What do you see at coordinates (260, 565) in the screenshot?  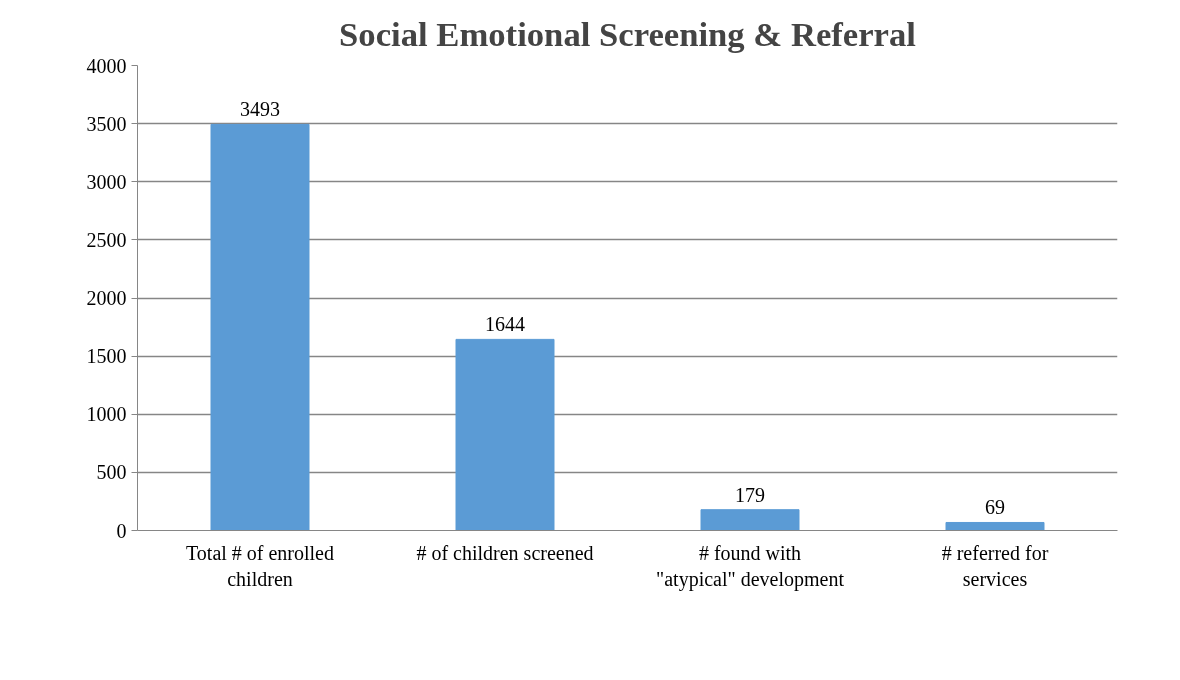 I see `x-tick-label: Total # of enrolled children` at bounding box center [260, 565].